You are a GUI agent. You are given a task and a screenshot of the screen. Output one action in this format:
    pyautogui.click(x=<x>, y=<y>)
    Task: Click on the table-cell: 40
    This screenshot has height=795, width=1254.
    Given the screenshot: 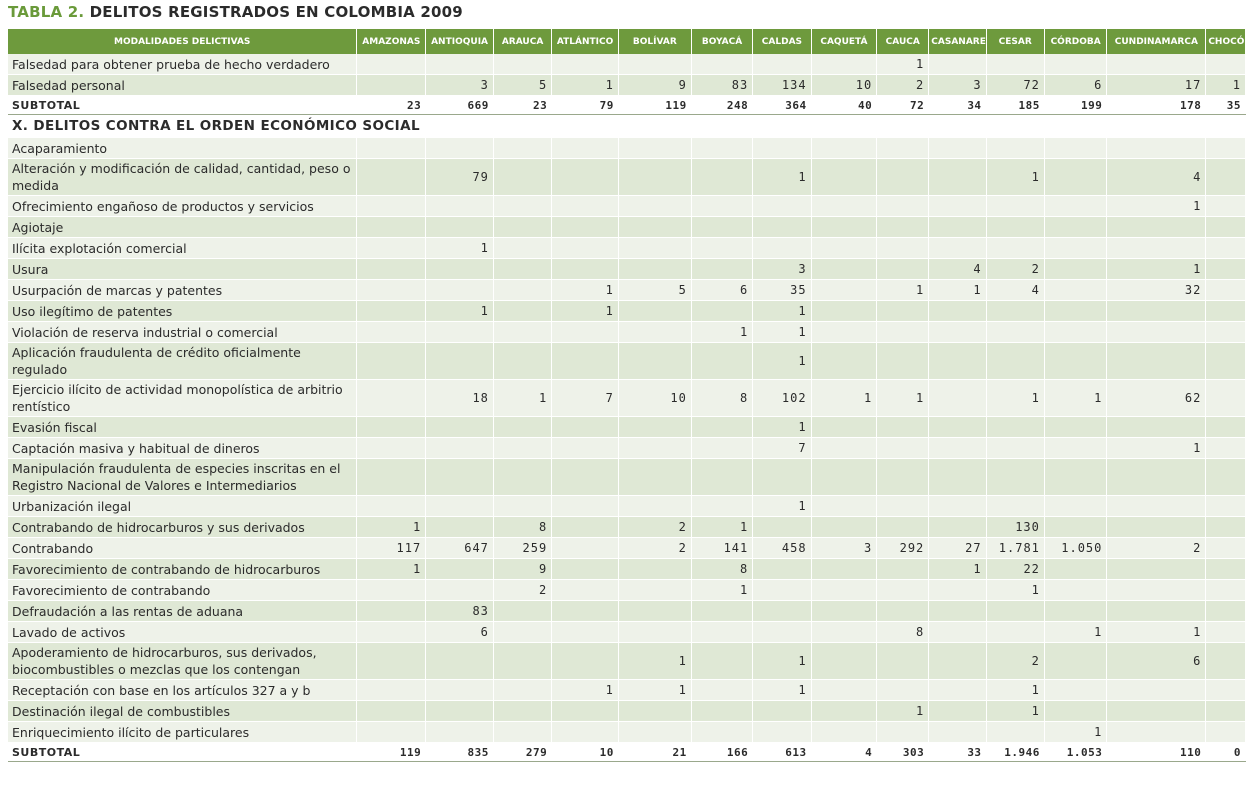 What is the action you would take?
    pyautogui.click(x=844, y=105)
    